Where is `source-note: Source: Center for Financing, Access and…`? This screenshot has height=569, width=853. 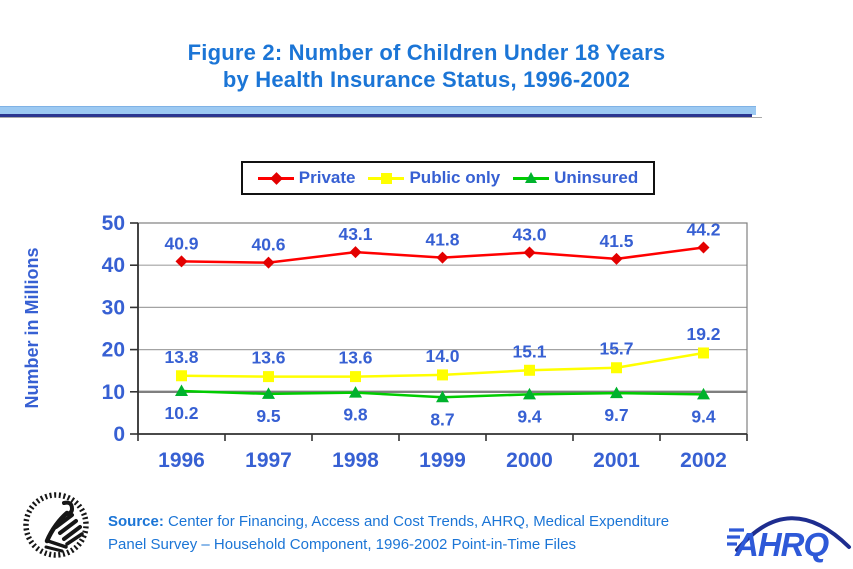
source-note: Source: Center for Financing, Access and… is located at coordinates (418, 533).